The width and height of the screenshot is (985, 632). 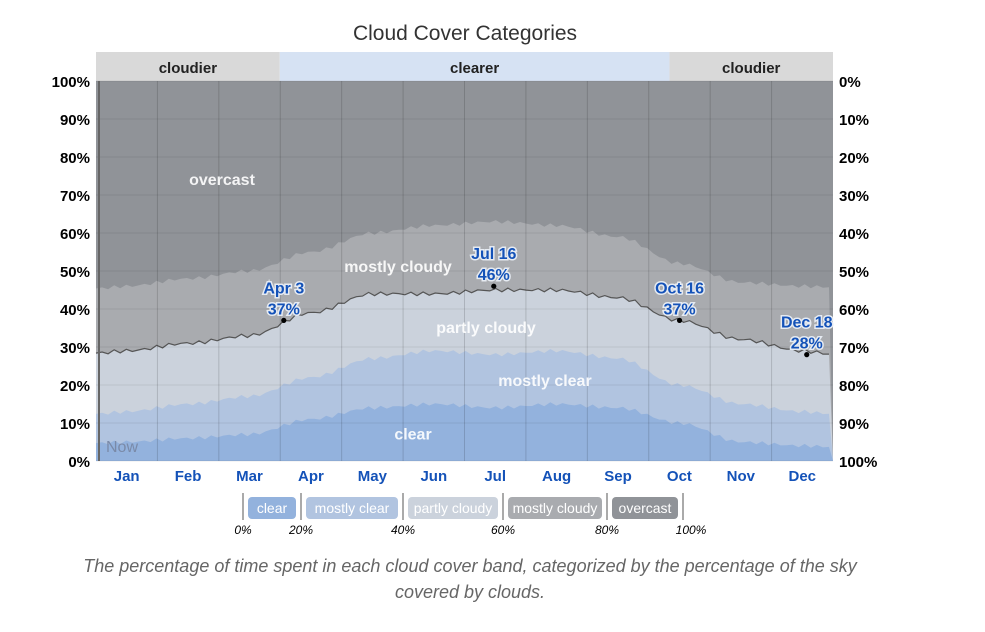 I want to click on y-tick-left: 70%, so click(x=75, y=196).